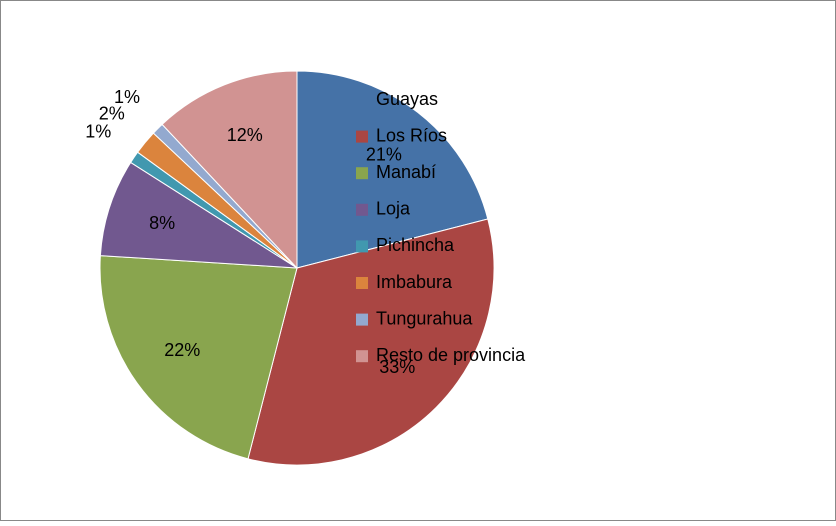 The image size is (836, 526). I want to click on legend-label: Manabí, so click(406, 172).